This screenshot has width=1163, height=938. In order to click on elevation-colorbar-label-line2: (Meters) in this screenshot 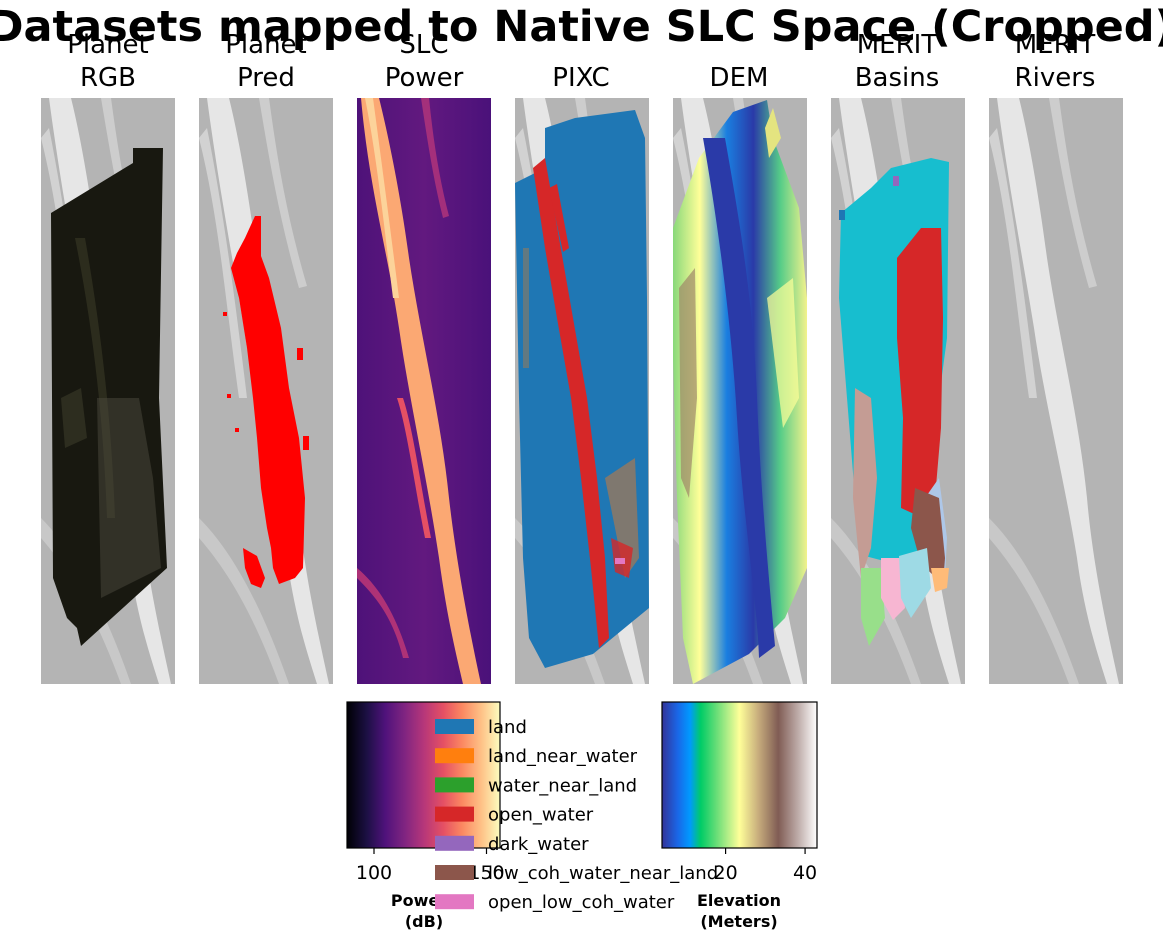, I will do `click(738, 921)`.